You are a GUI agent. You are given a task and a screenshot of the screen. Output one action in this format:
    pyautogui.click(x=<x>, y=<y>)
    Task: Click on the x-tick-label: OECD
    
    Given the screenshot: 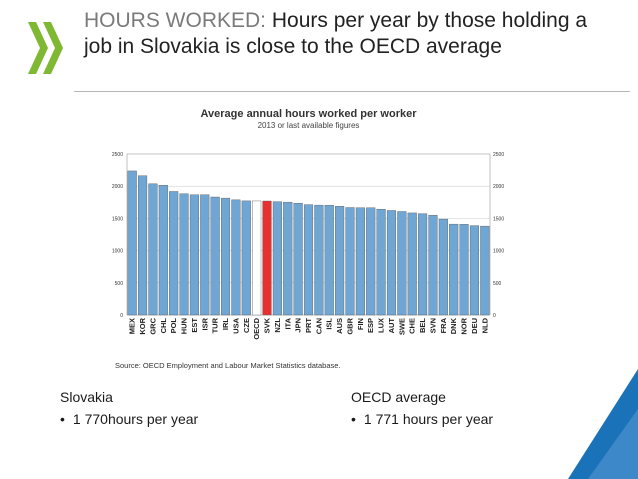 What is the action you would take?
    pyautogui.click(x=256, y=328)
    